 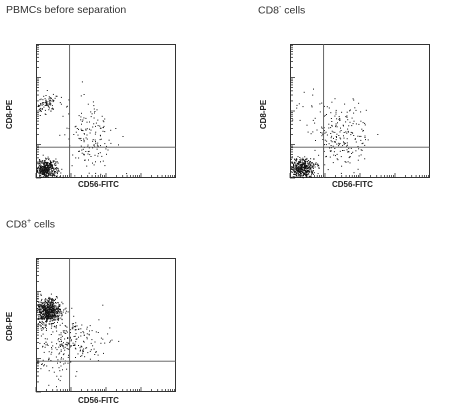 I want to click on points-group, so click(x=82, y=130).